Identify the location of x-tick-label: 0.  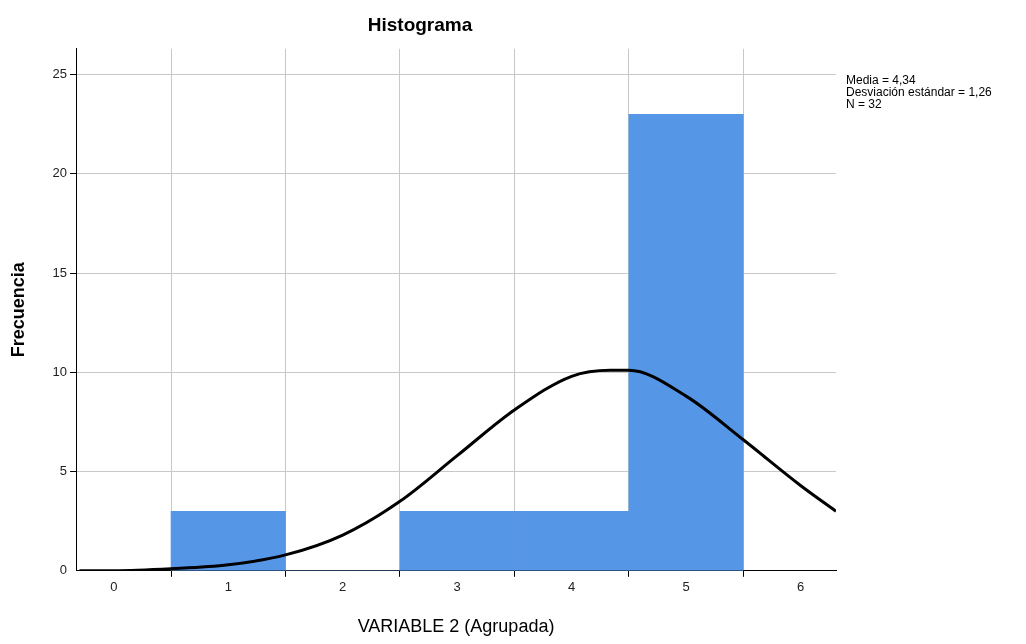
(114, 587).